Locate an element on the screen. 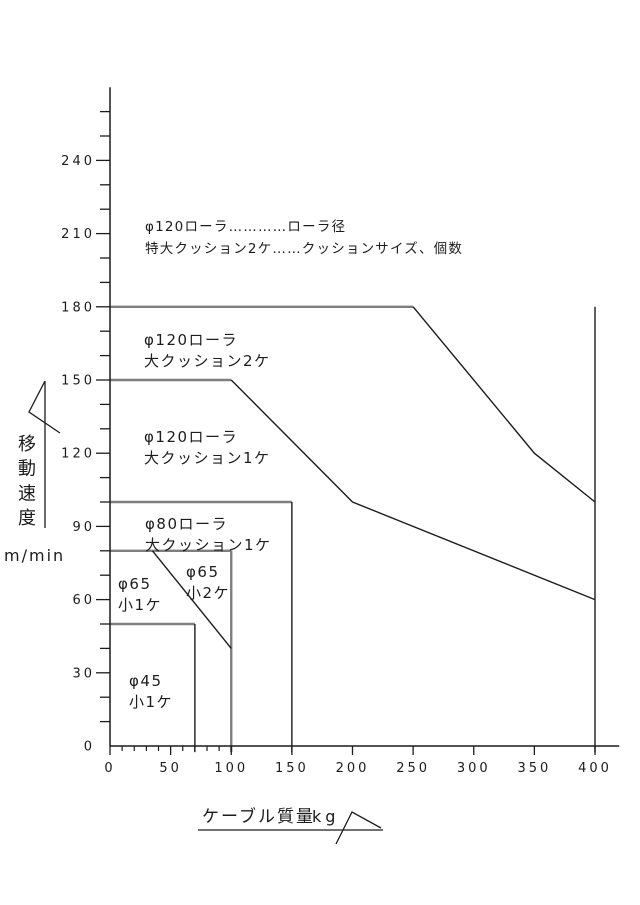 The height and width of the screenshot is (905, 640). series-diagonal-phi65 is located at coordinates (191, 599).